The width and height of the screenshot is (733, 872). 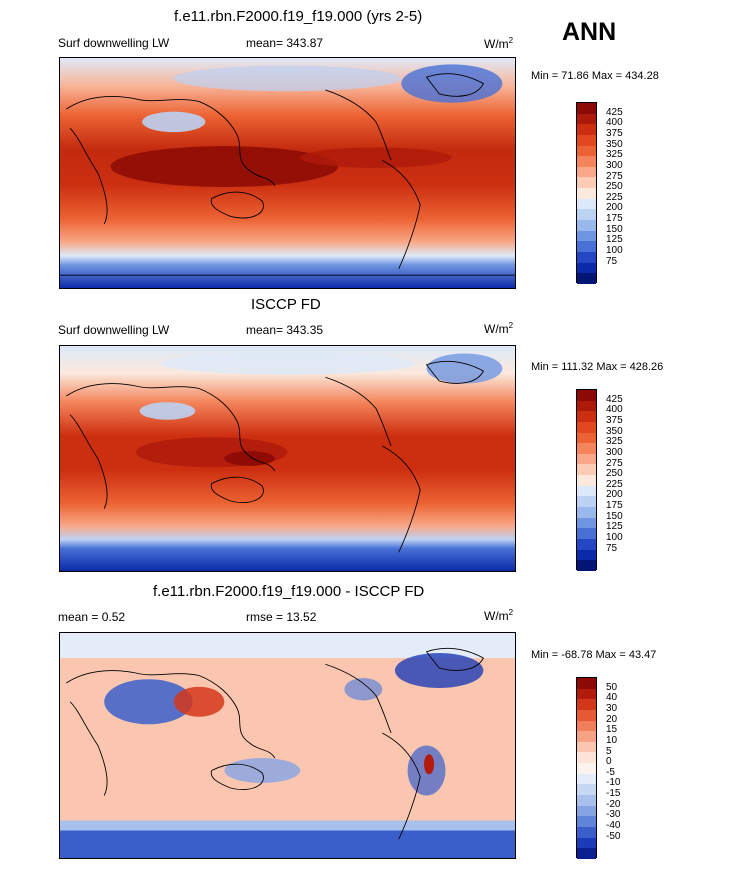 I want to click on colorbar-tick-label: 5, so click(x=609, y=751).